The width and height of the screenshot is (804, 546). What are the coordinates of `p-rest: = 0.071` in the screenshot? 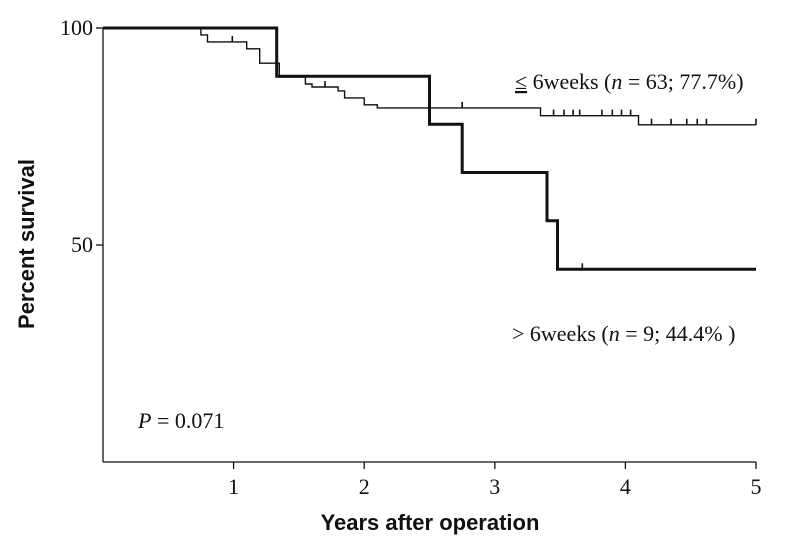 It's located at (187, 420).